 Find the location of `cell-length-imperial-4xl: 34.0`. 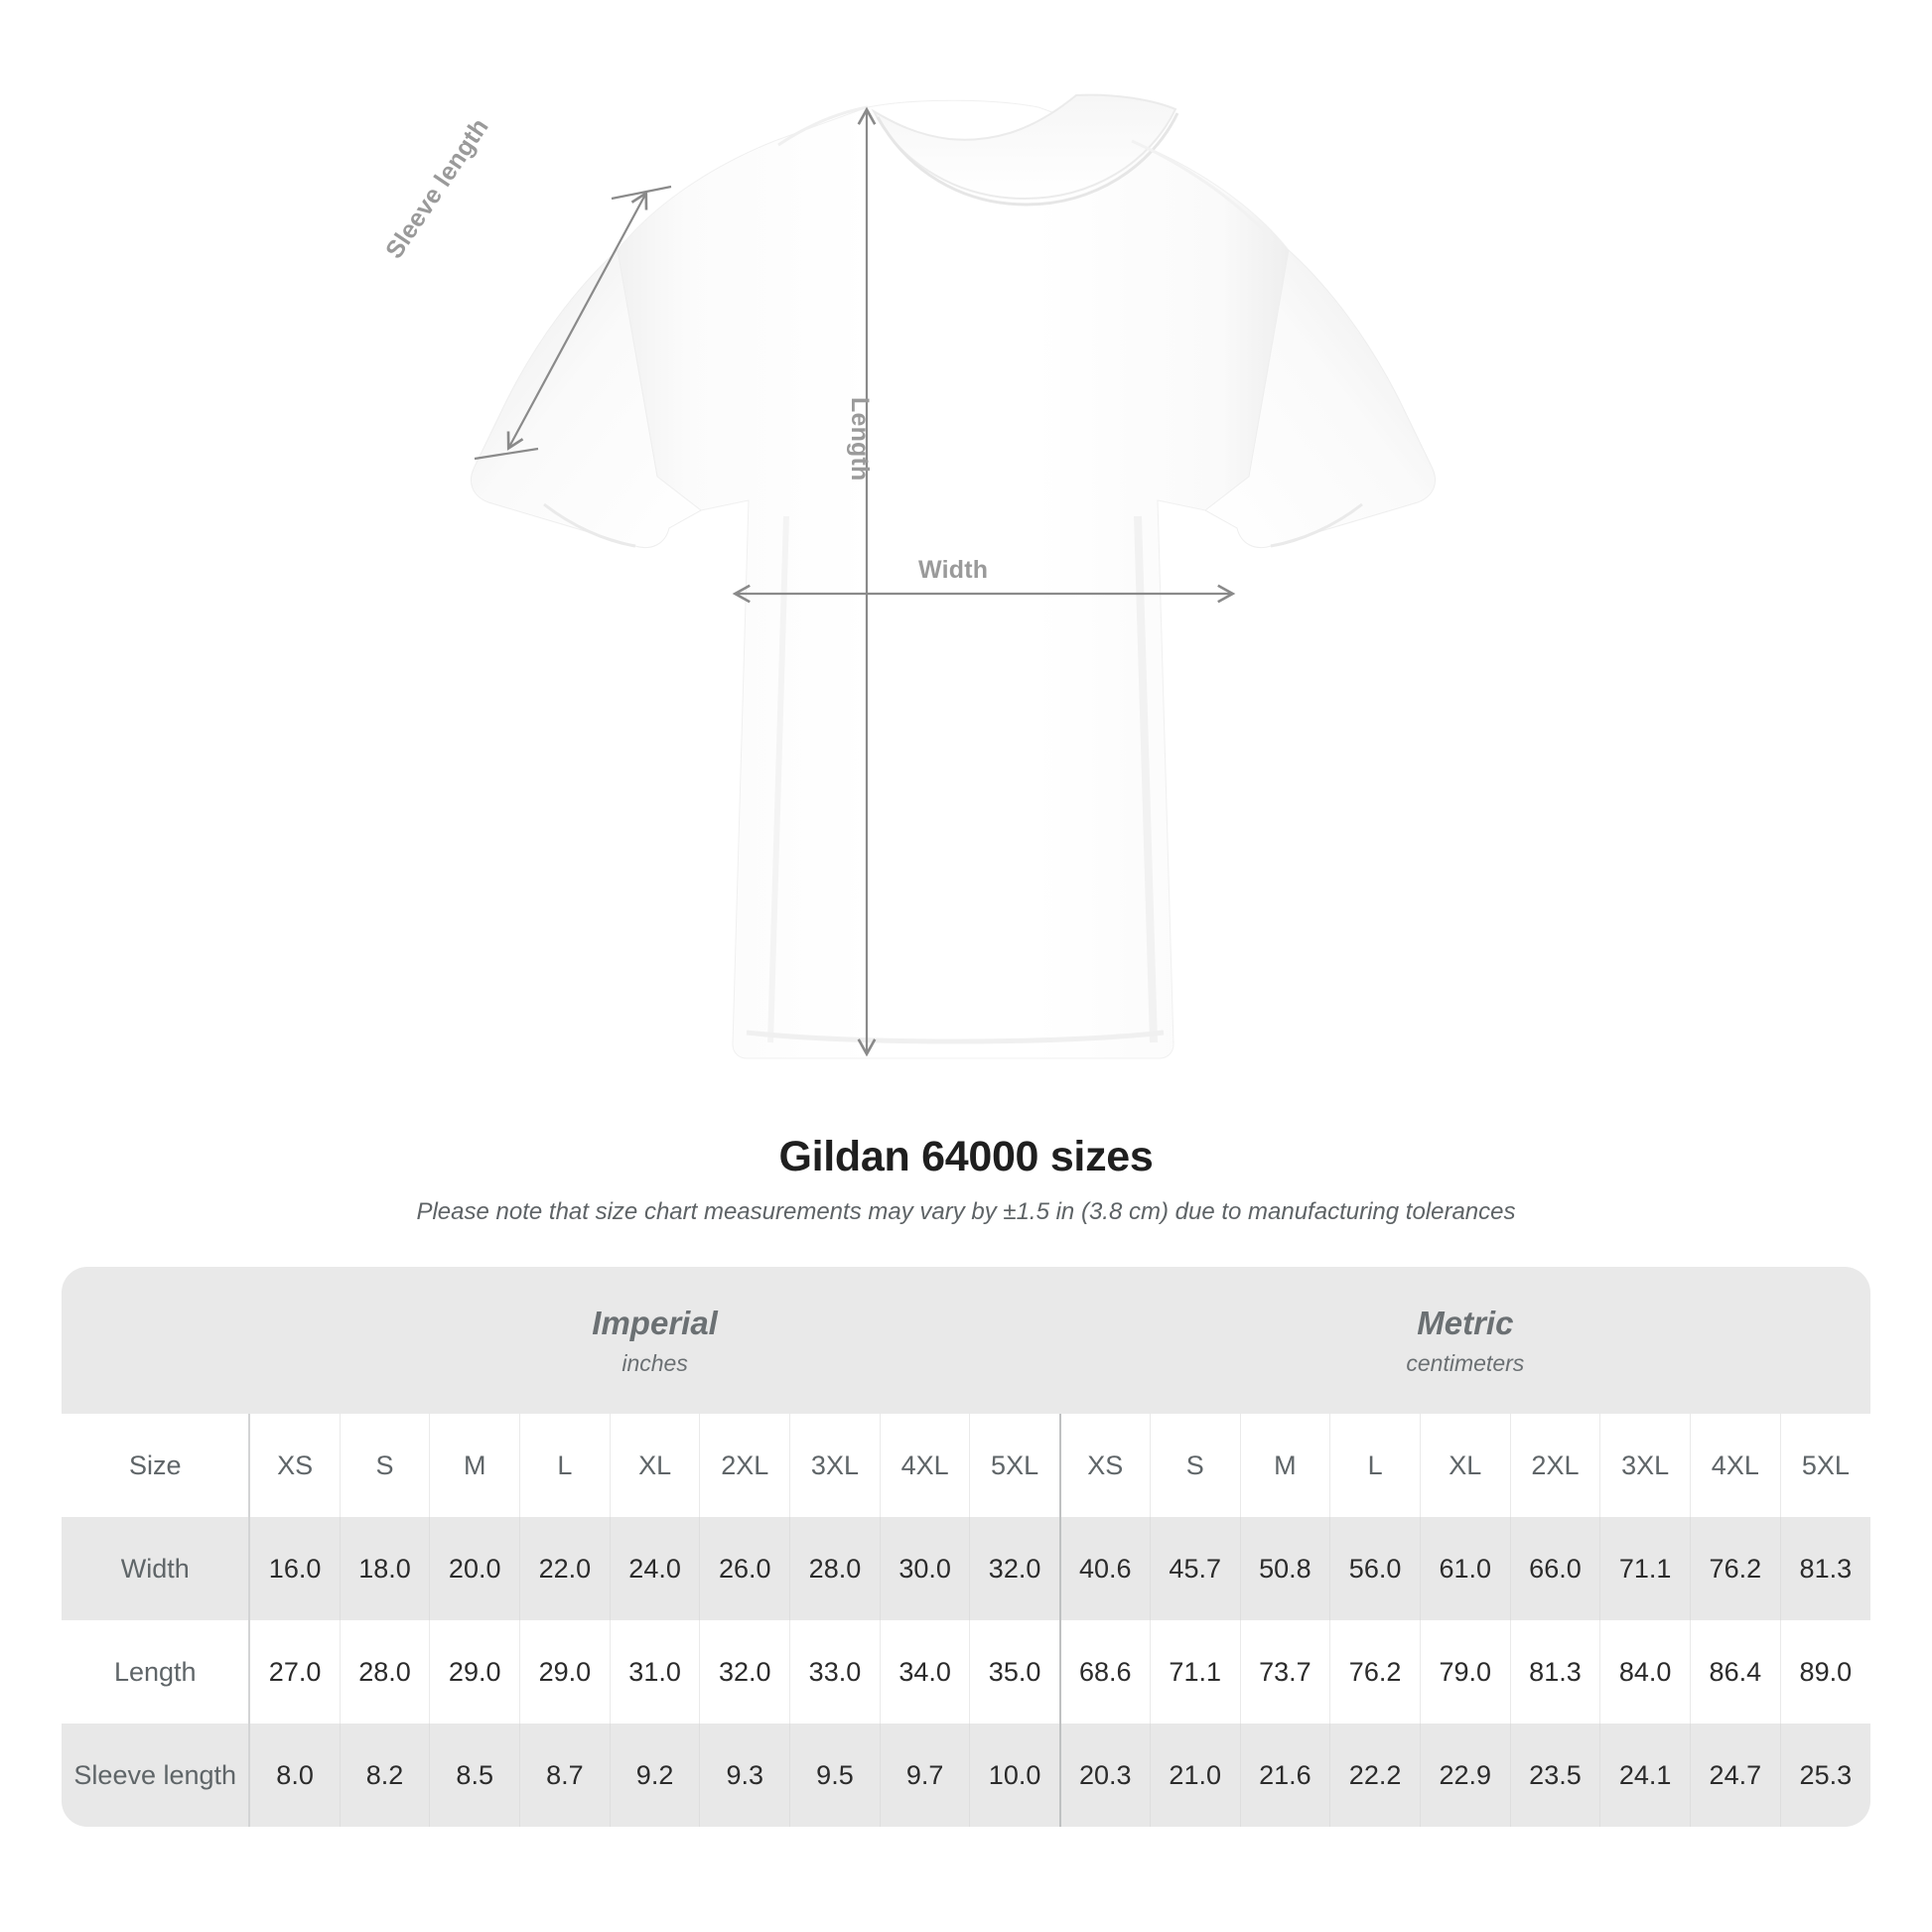

cell-length-imperial-4xl: 34.0 is located at coordinates (925, 1672).